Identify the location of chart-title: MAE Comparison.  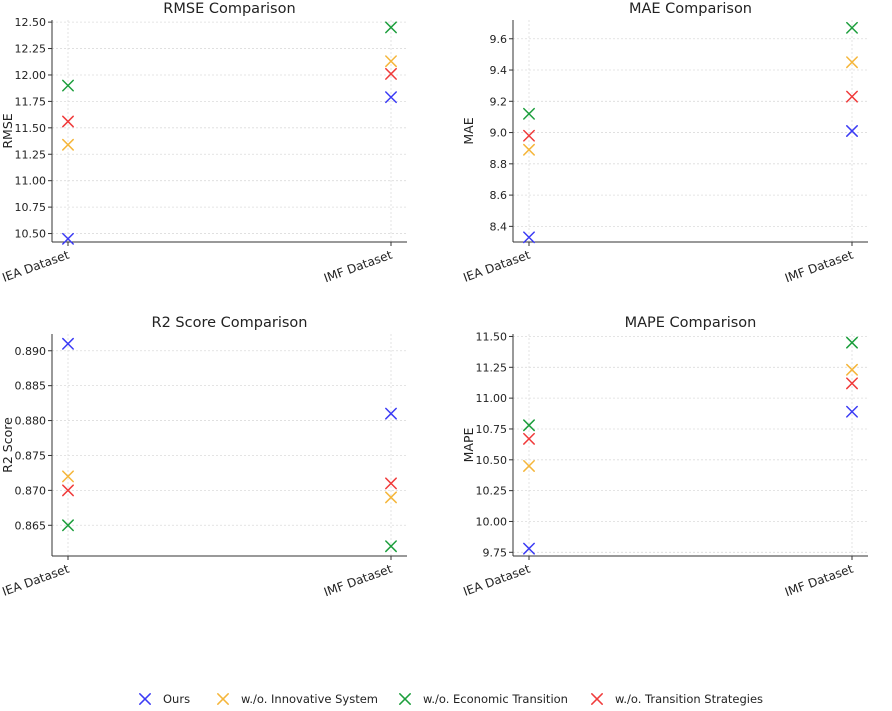
(690, 9).